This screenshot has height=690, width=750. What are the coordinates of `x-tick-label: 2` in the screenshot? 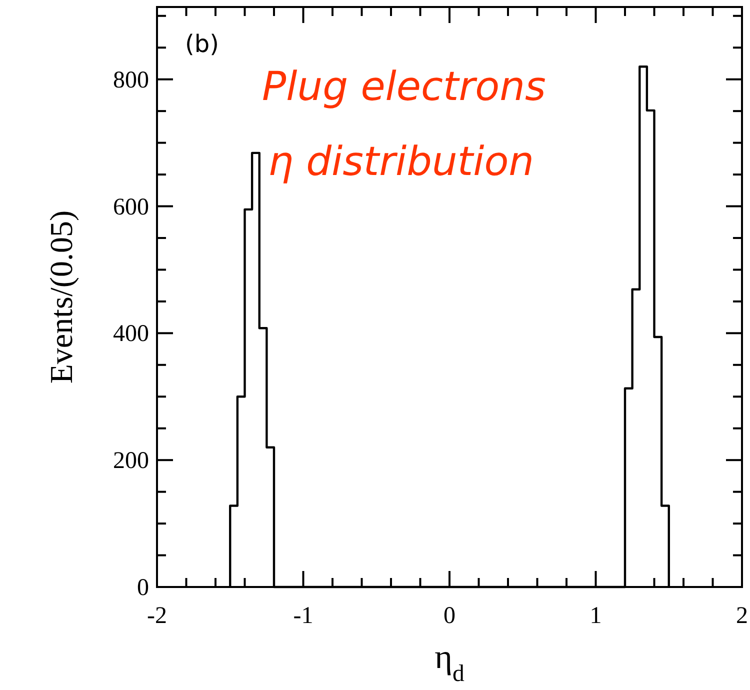 It's located at (742, 616).